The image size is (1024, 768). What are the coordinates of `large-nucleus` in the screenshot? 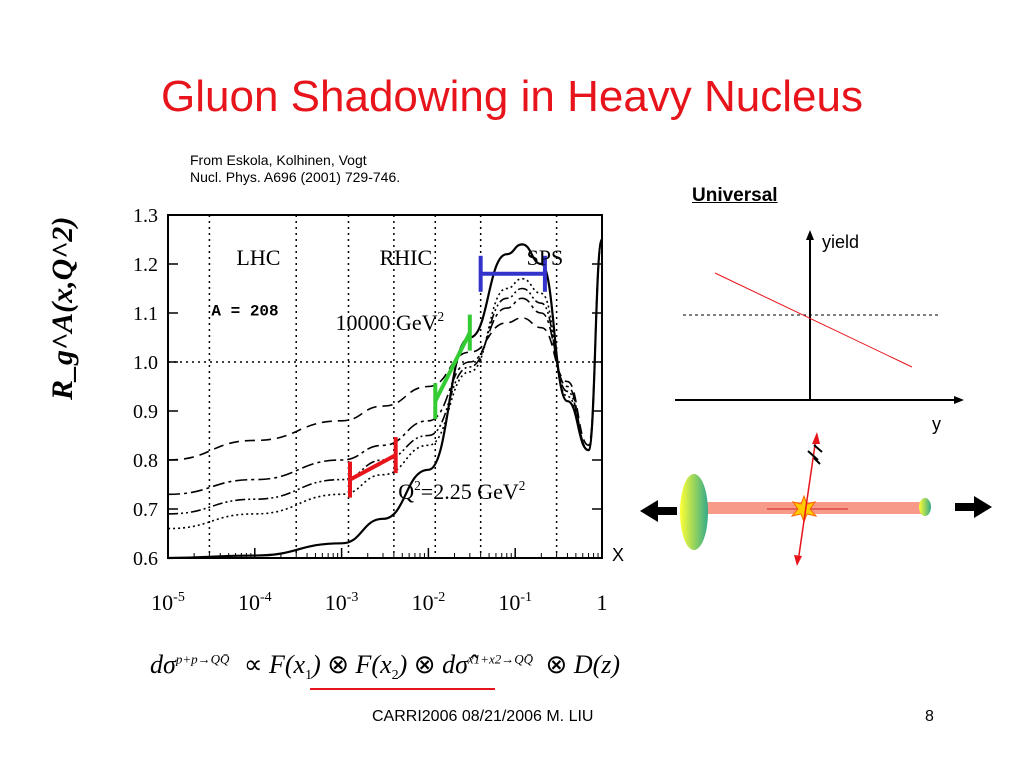 It's located at (694, 512).